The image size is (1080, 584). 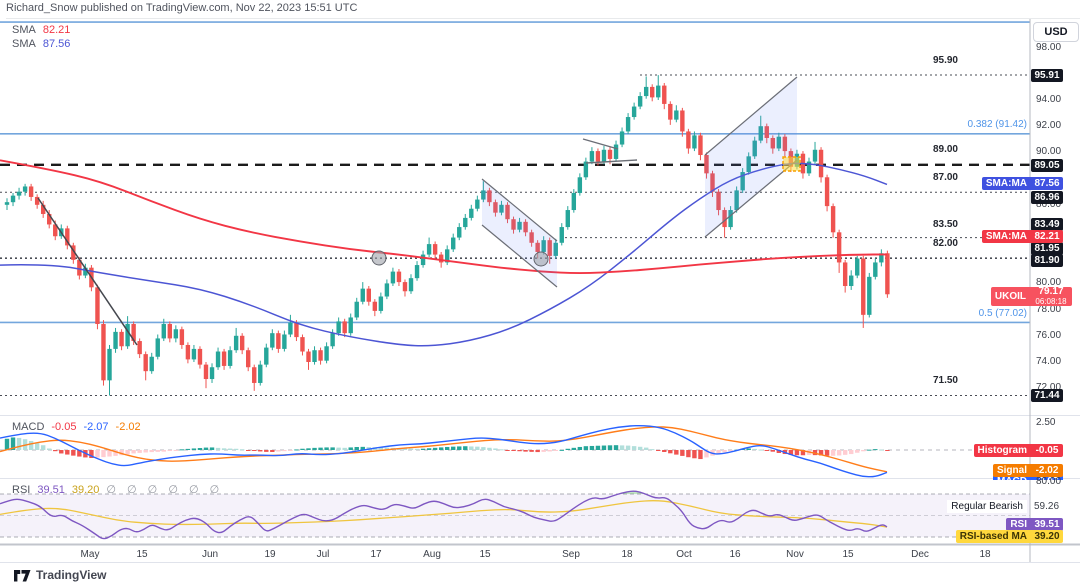 I want to click on divergence-label: Regular Bearish, so click(x=987, y=506).